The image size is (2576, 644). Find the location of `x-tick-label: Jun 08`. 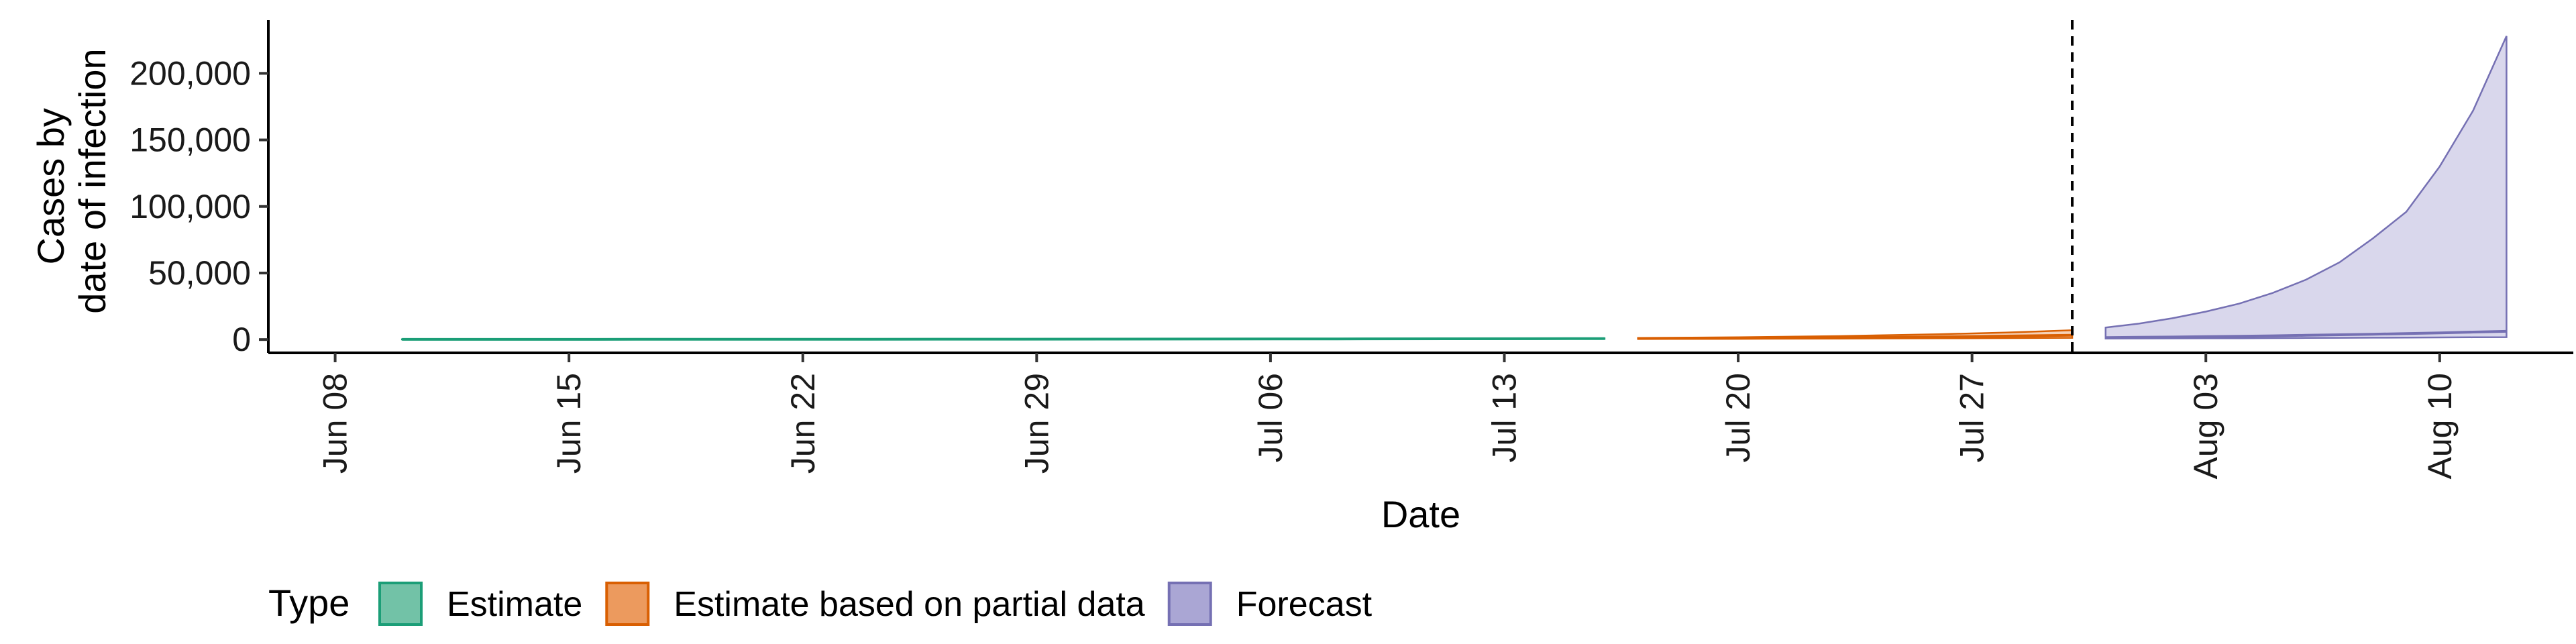

x-tick-label: Jun 08 is located at coordinates (335, 423).